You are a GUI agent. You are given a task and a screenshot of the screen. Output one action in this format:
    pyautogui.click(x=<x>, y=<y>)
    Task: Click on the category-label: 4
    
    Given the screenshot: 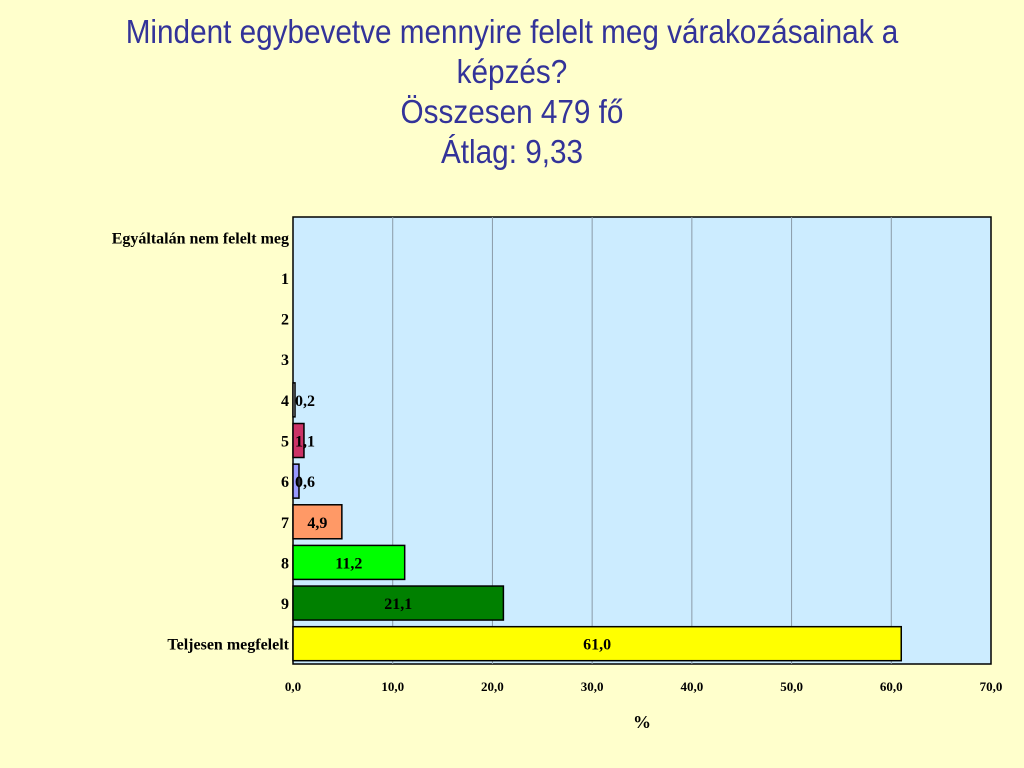 What is the action you would take?
    pyautogui.click(x=285, y=401)
    